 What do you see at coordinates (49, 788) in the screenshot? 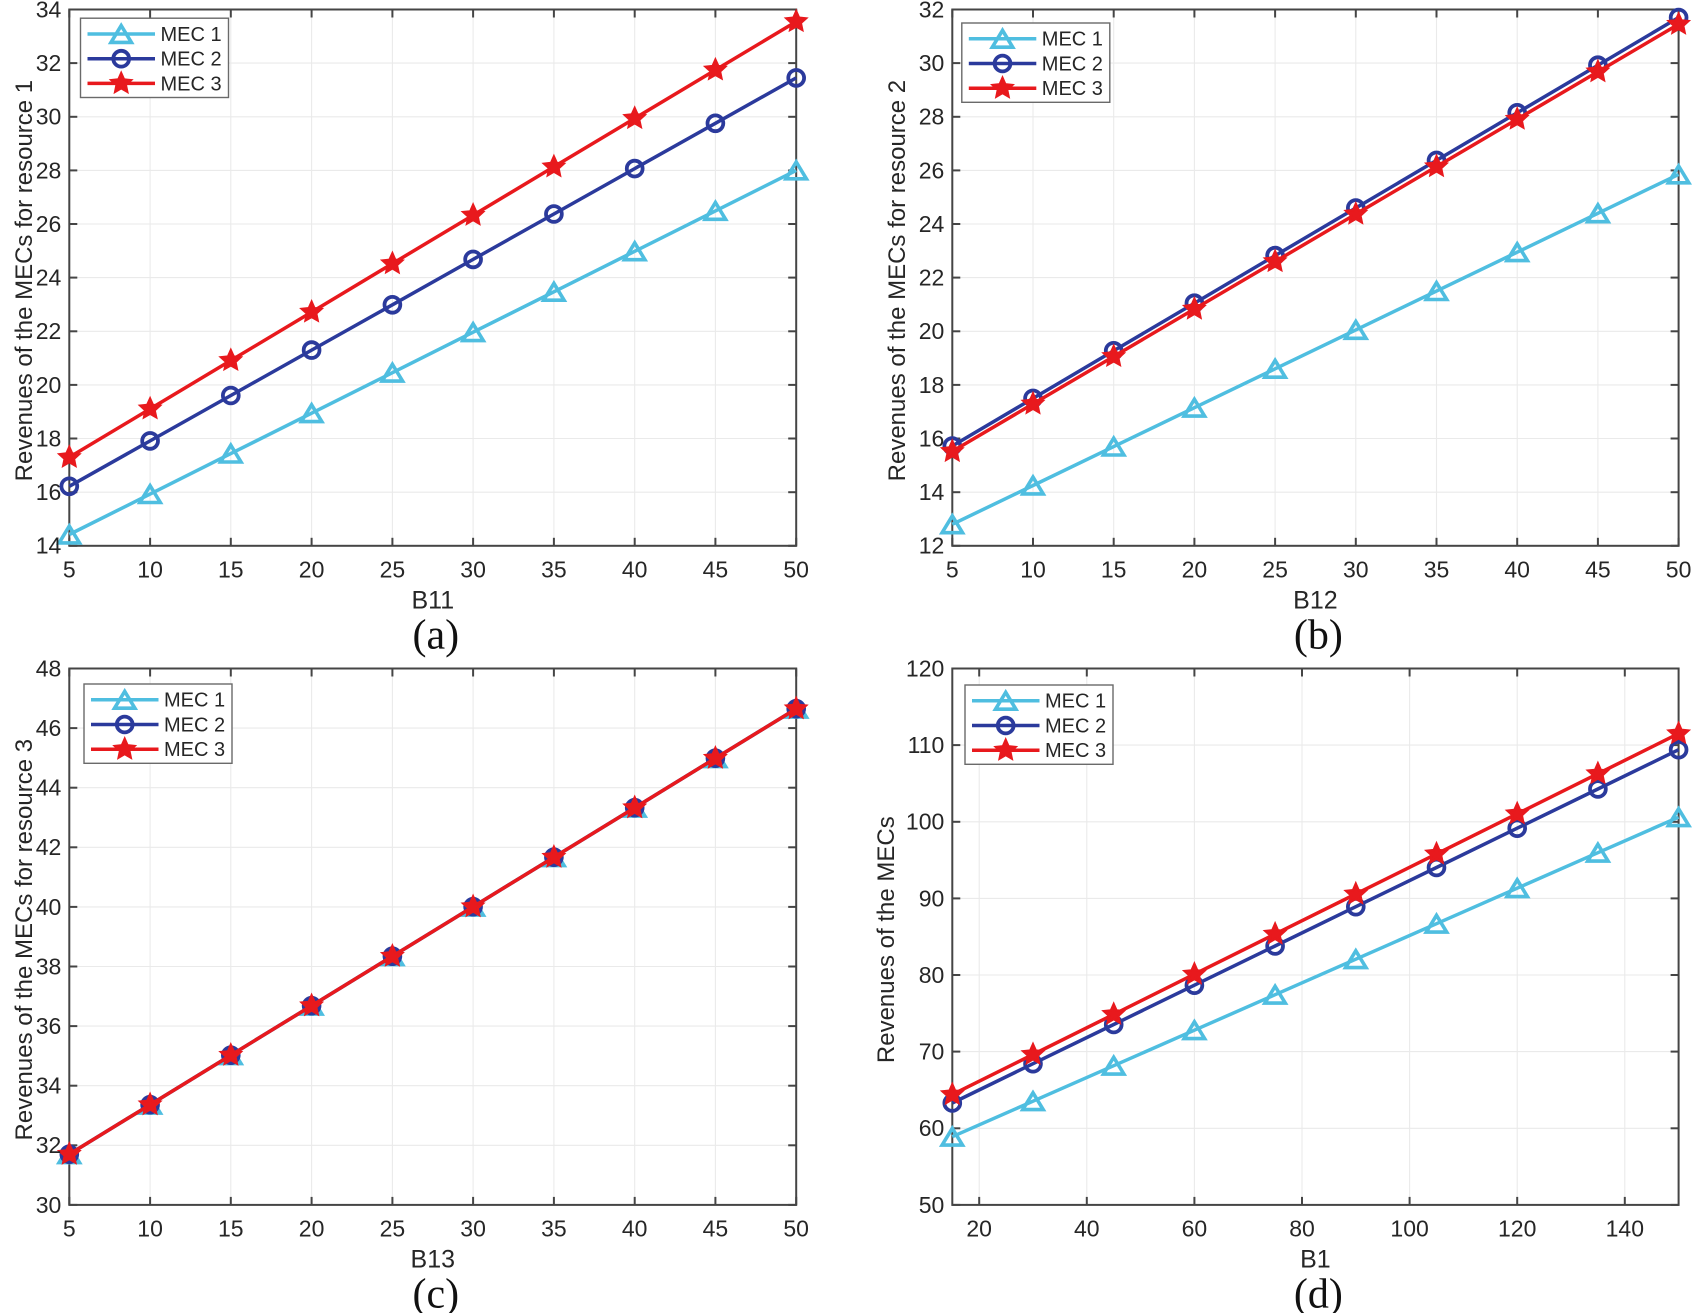
I see `svg-text: 44` at bounding box center [49, 788].